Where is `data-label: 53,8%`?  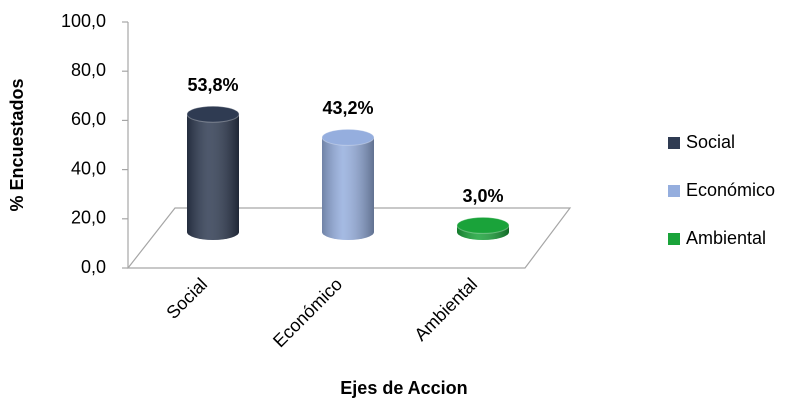 data-label: 53,8% is located at coordinates (212, 85).